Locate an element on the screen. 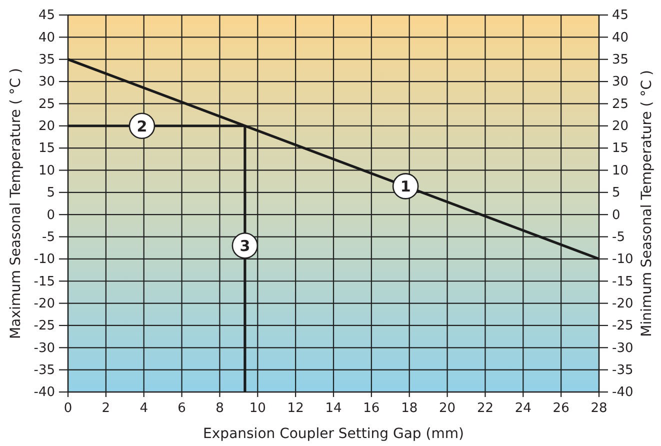 Image resolution: width=661 pixels, height=446 pixels. y-tick-label: -5 is located at coordinates (48, 237).